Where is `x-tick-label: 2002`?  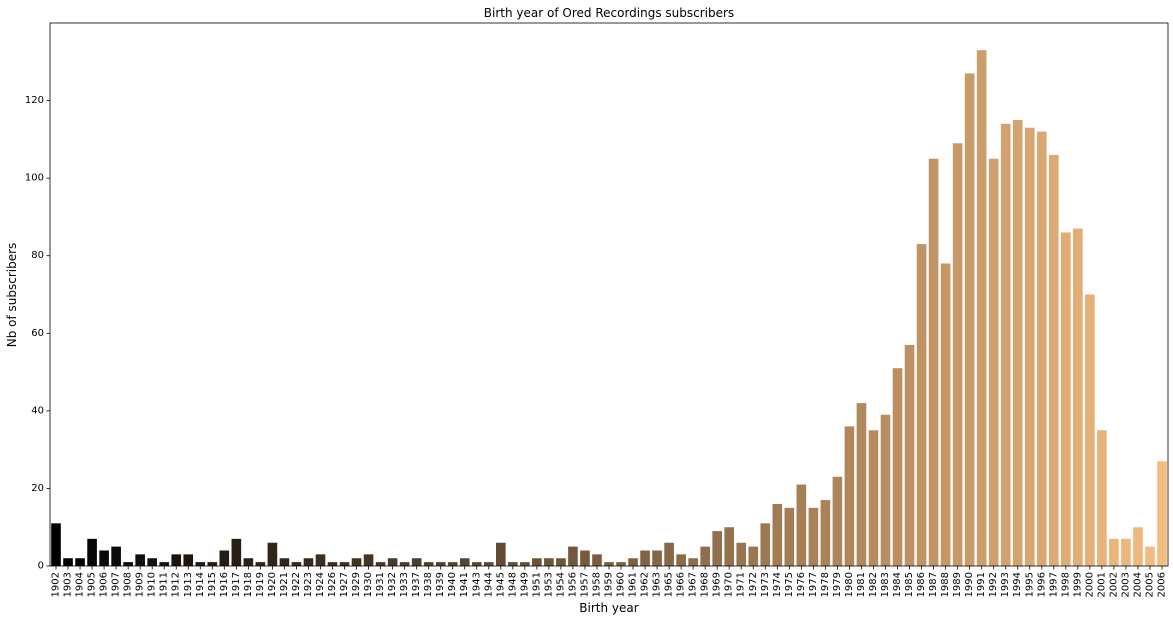 x-tick-label: 2002 is located at coordinates (1113, 584).